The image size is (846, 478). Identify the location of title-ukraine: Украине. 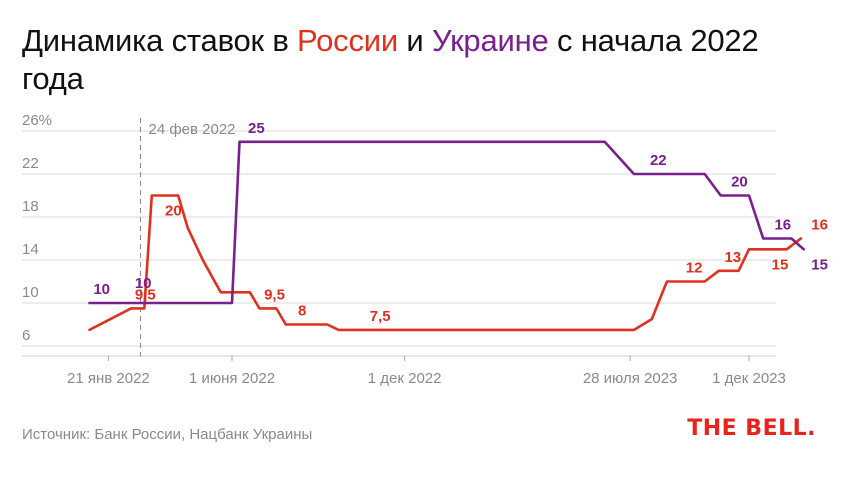
(490, 40).